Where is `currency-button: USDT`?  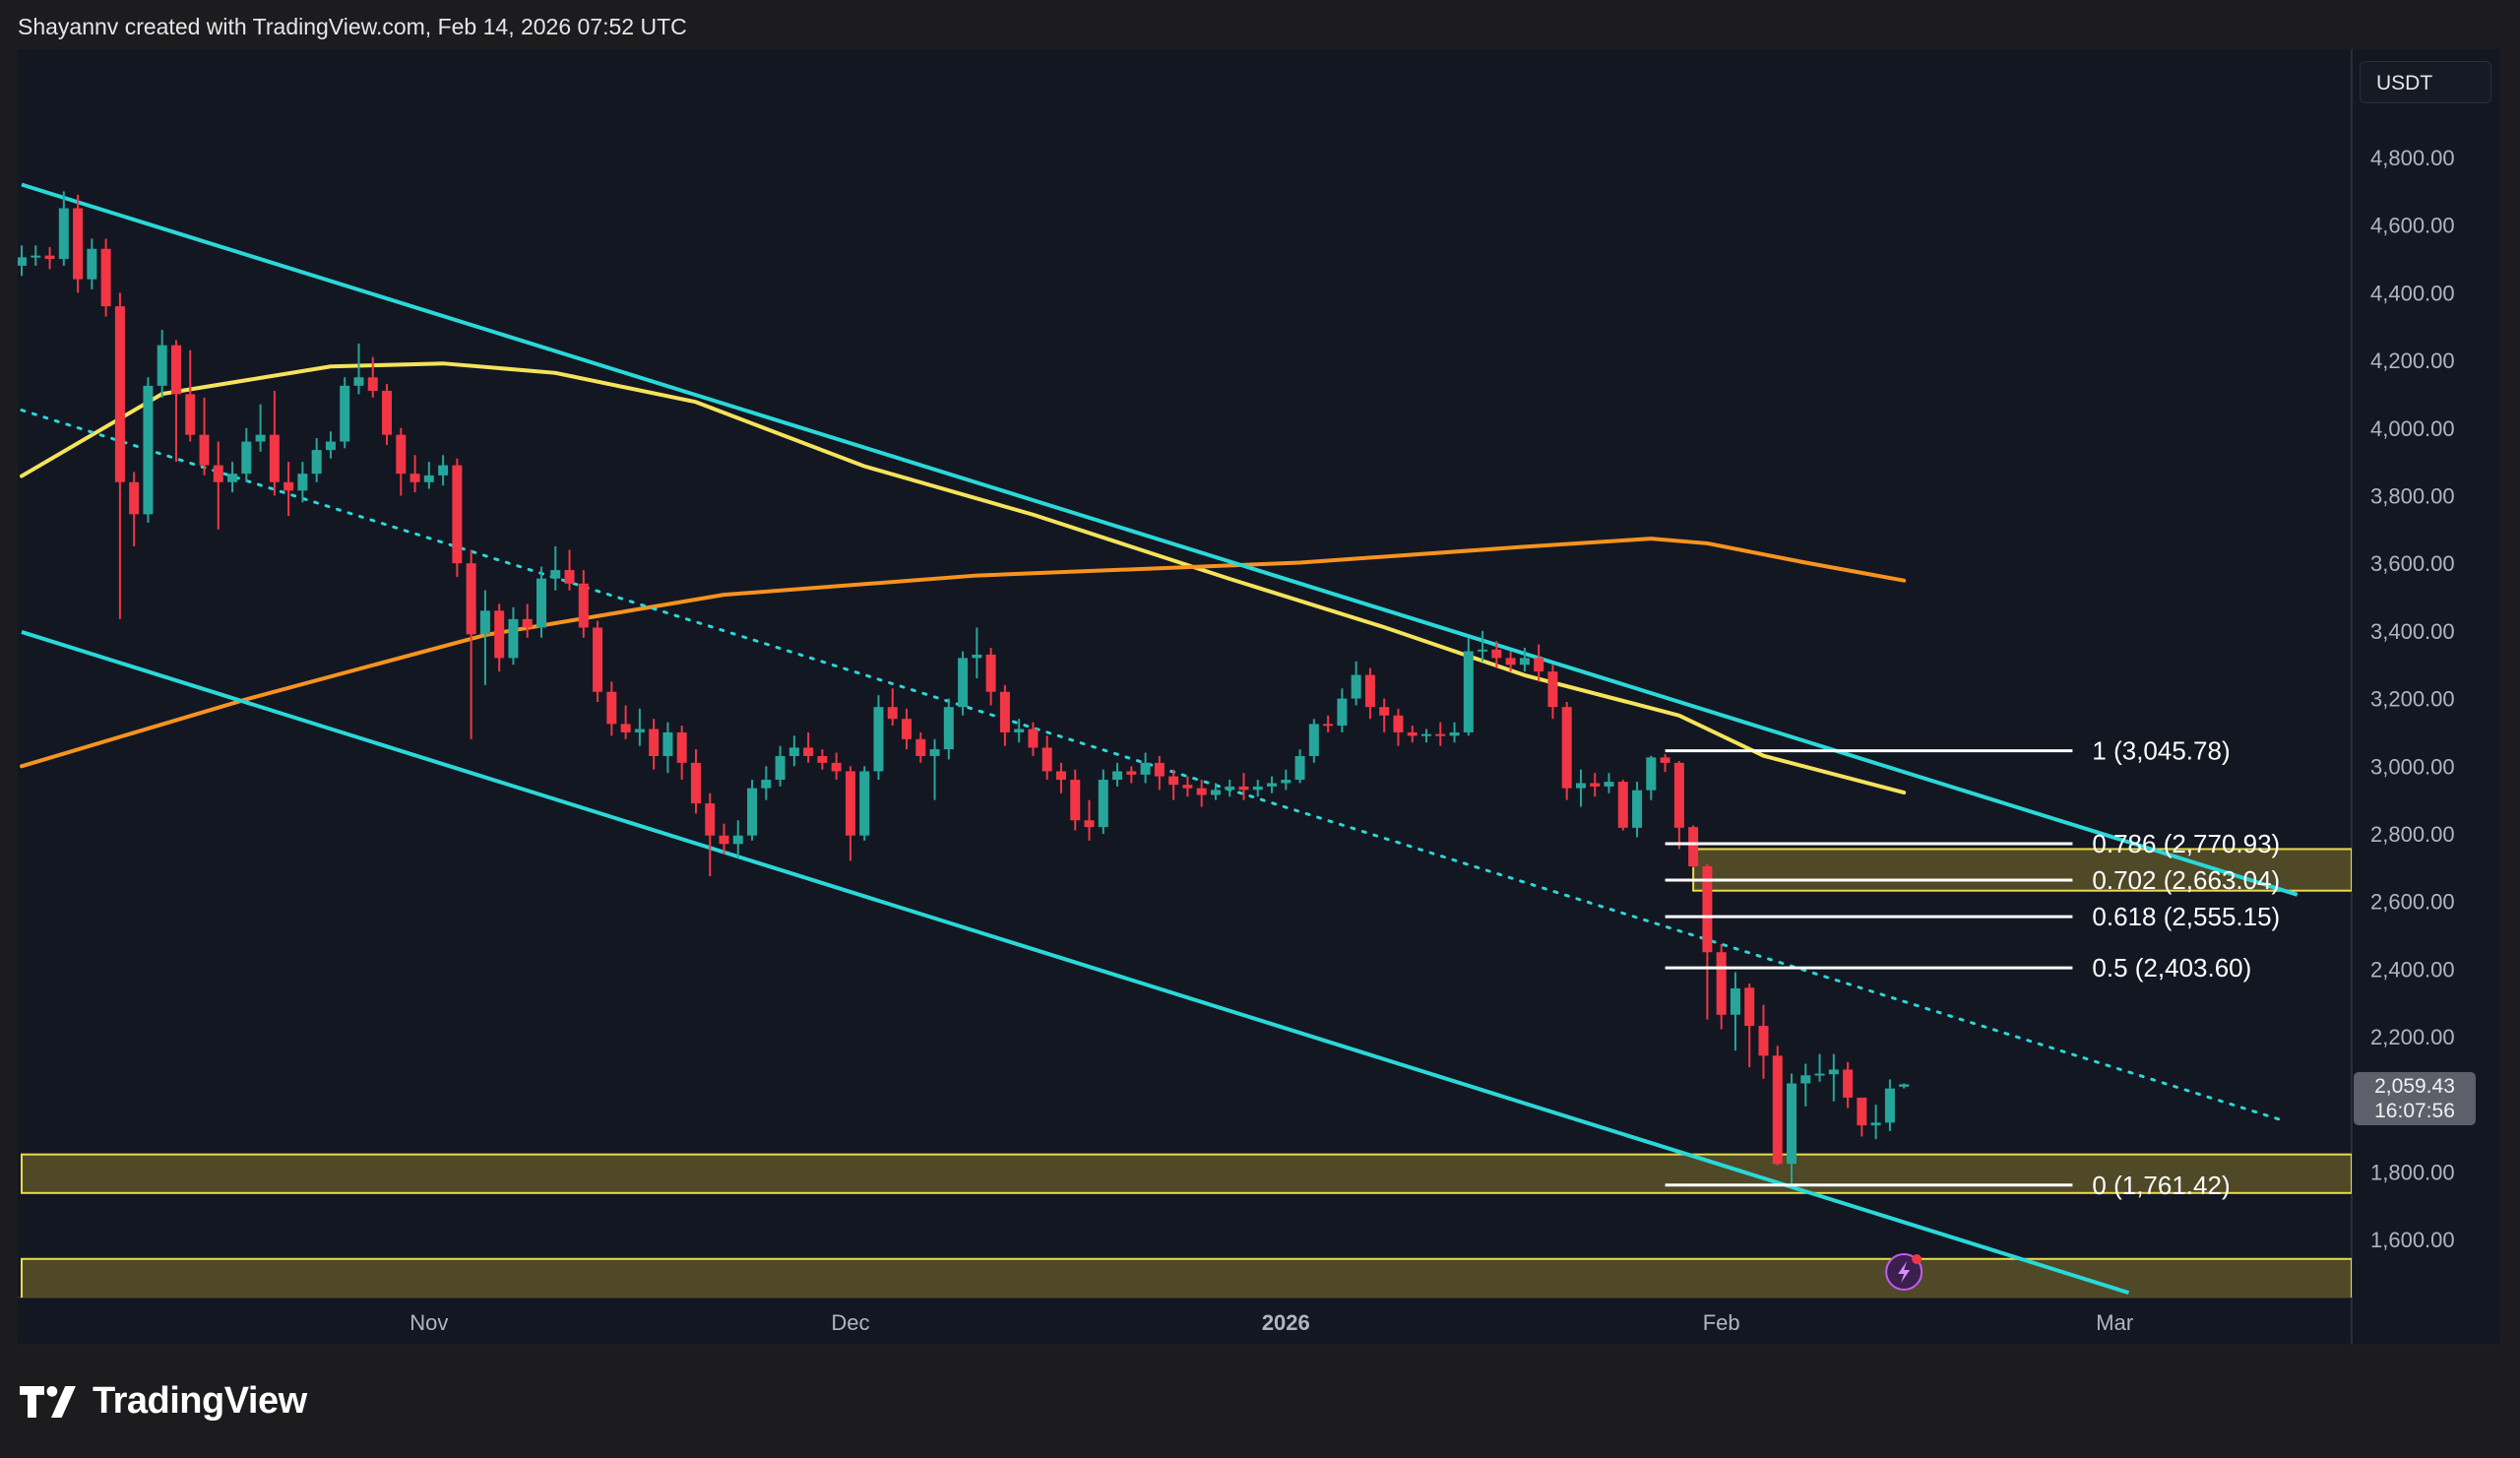 currency-button: USDT is located at coordinates (2425, 82).